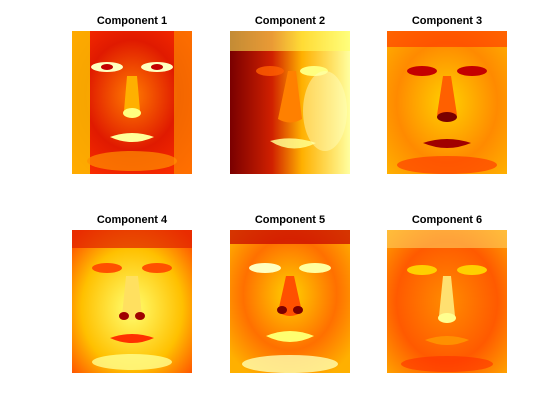 This screenshot has height=420, width=560. What do you see at coordinates (132, 21) in the screenshot?
I see `panel-title: Component 1` at bounding box center [132, 21].